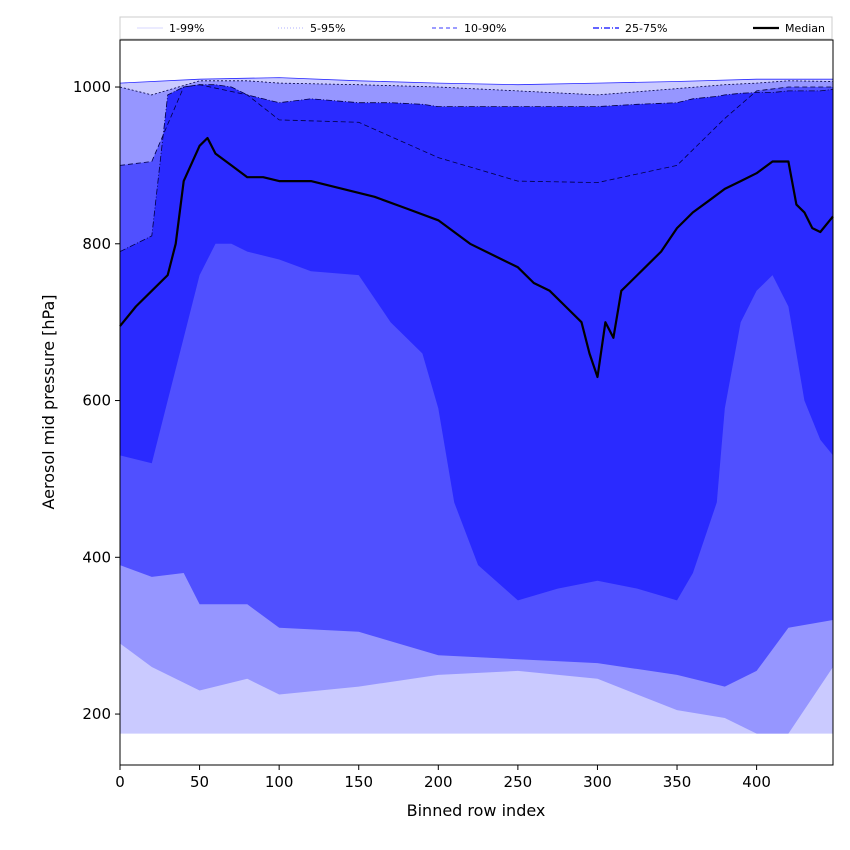  What do you see at coordinates (485, 28) in the screenshot?
I see `legend-label: 10-90%` at bounding box center [485, 28].